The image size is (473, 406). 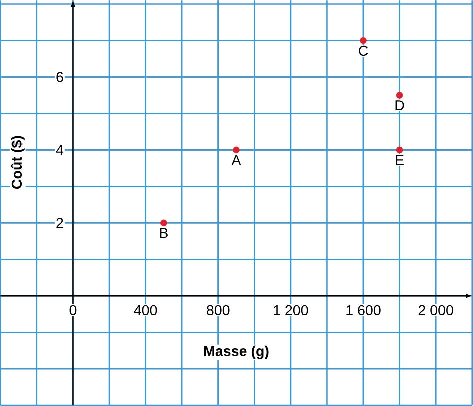 I want to click on annotation: D, so click(x=400, y=105).